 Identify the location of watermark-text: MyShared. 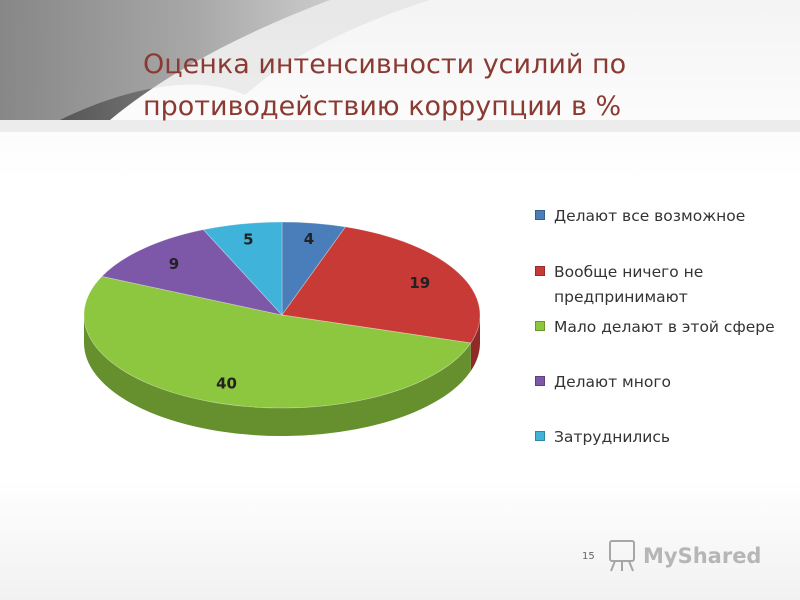
(702, 556).